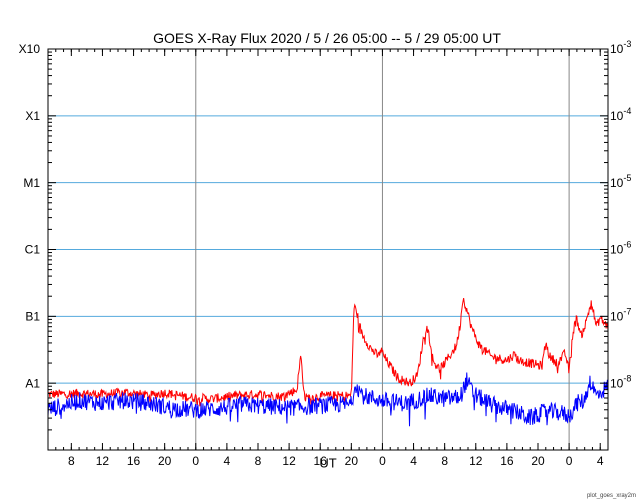 This screenshot has height=500, width=640. I want to click on y-right-tick-label: 10⁻⁷, so click(620, 315).